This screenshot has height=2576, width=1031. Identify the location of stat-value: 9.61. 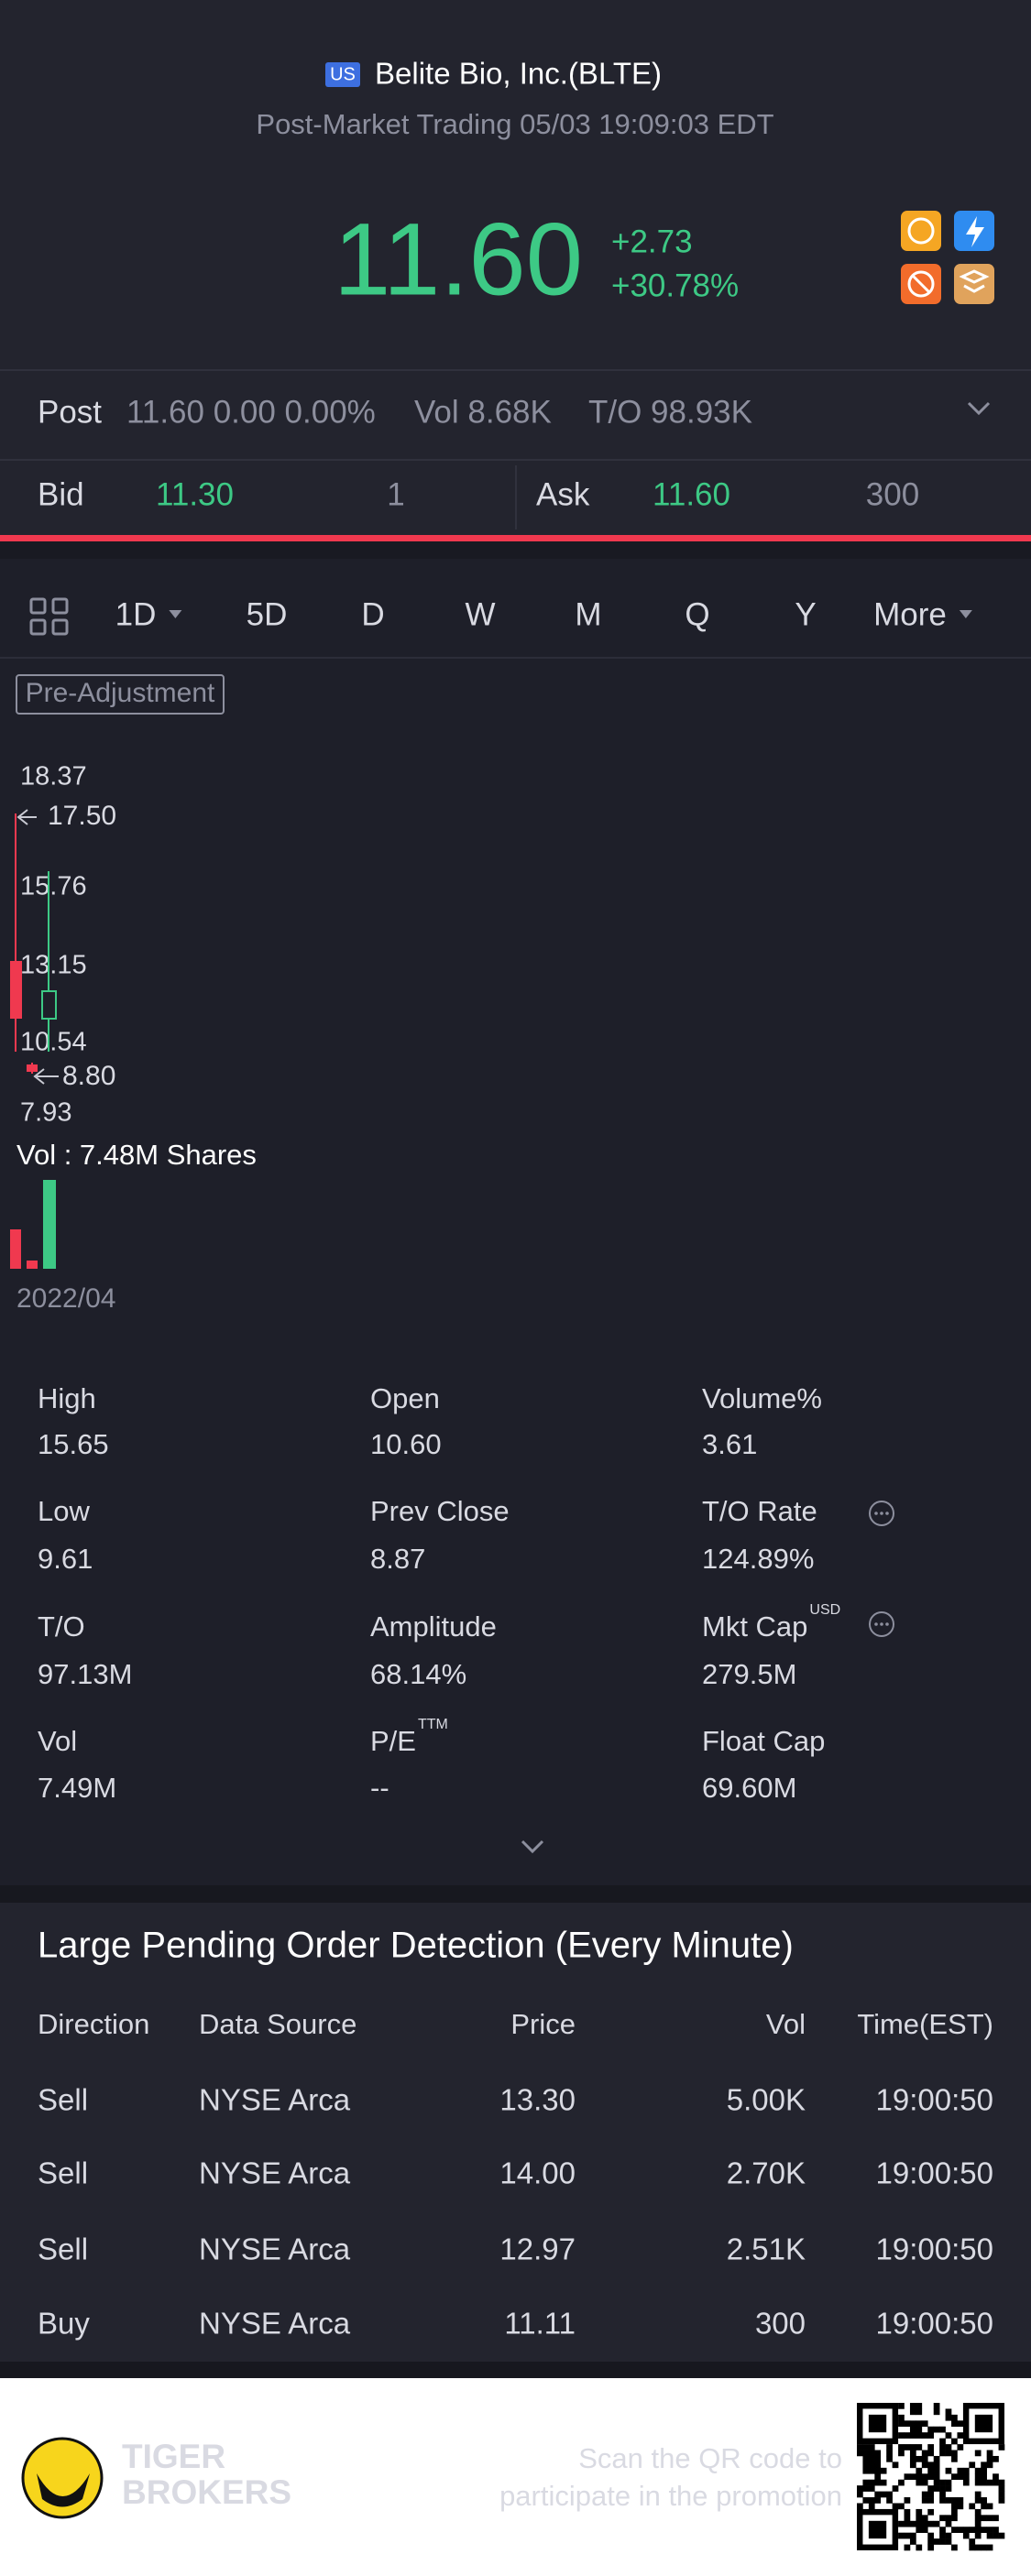
(65, 1559).